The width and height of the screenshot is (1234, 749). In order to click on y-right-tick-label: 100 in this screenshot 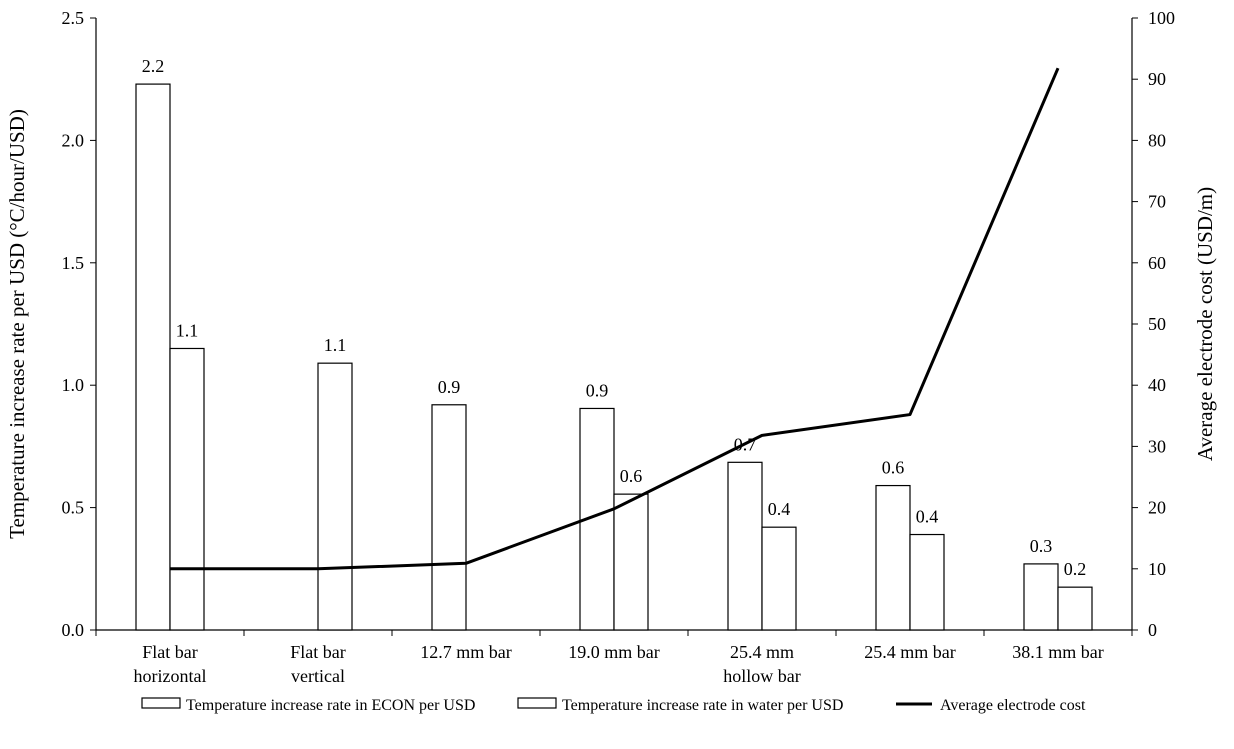, I will do `click(1161, 18)`.